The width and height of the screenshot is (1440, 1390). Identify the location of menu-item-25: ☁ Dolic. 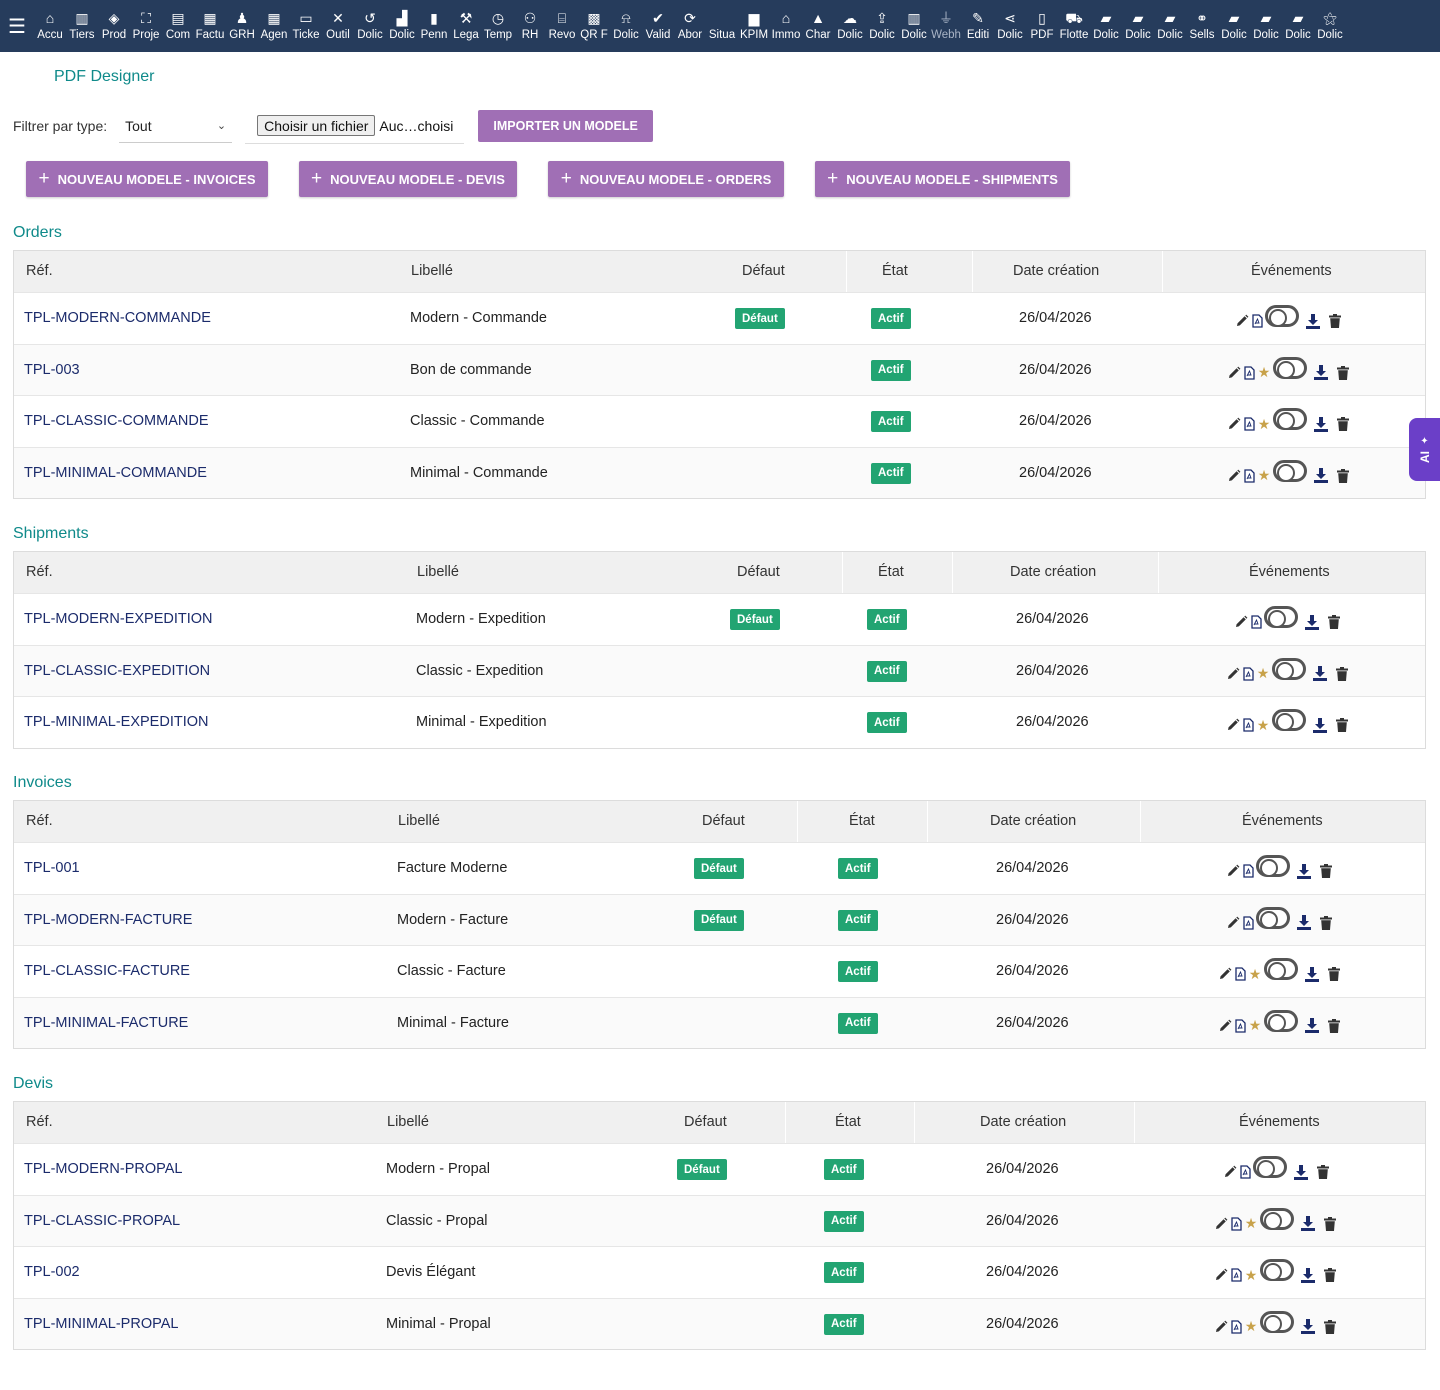
(850, 26).